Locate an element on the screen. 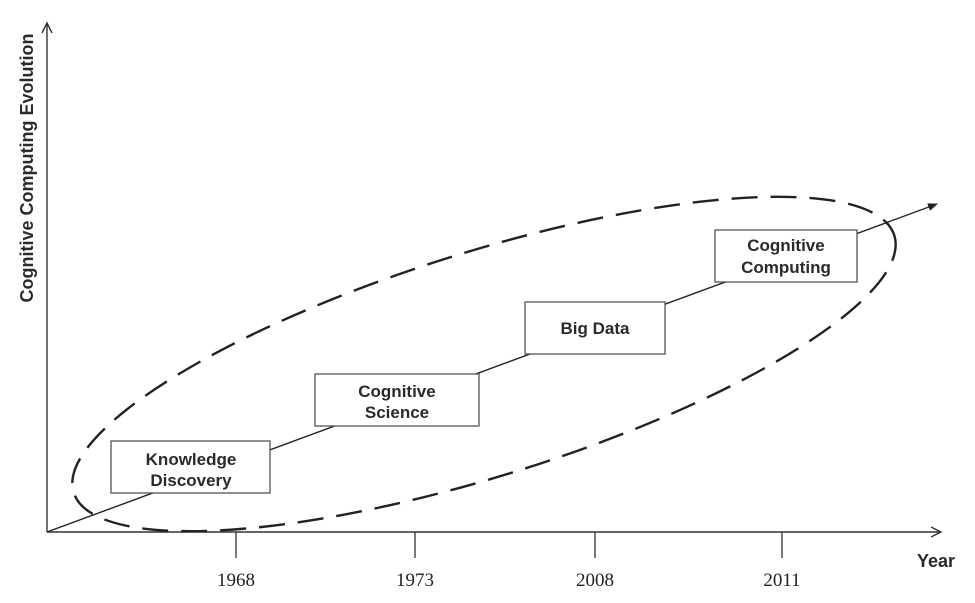  x-axis-label: Year is located at coordinates (936, 561).